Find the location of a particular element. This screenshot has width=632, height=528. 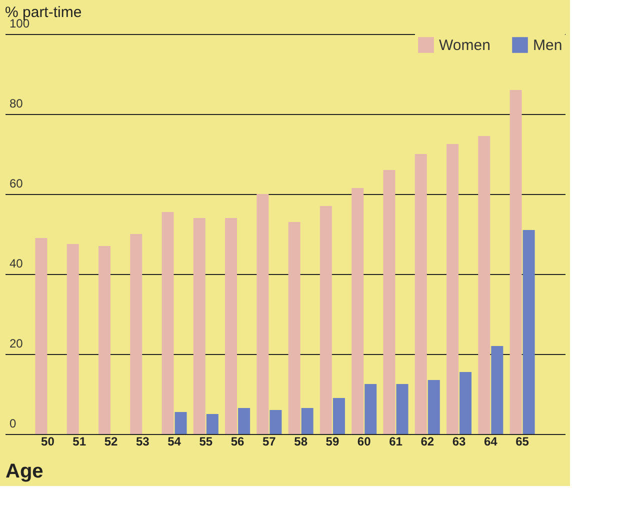

y-tick-label: 60 is located at coordinates (17, 183).